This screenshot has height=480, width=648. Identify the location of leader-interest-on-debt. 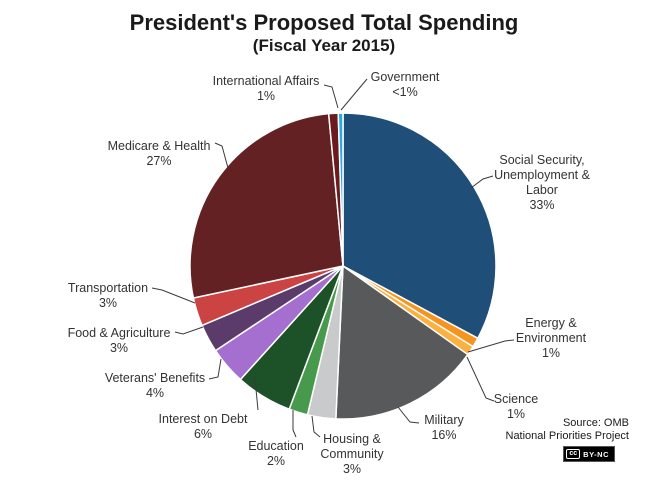
(256, 394).